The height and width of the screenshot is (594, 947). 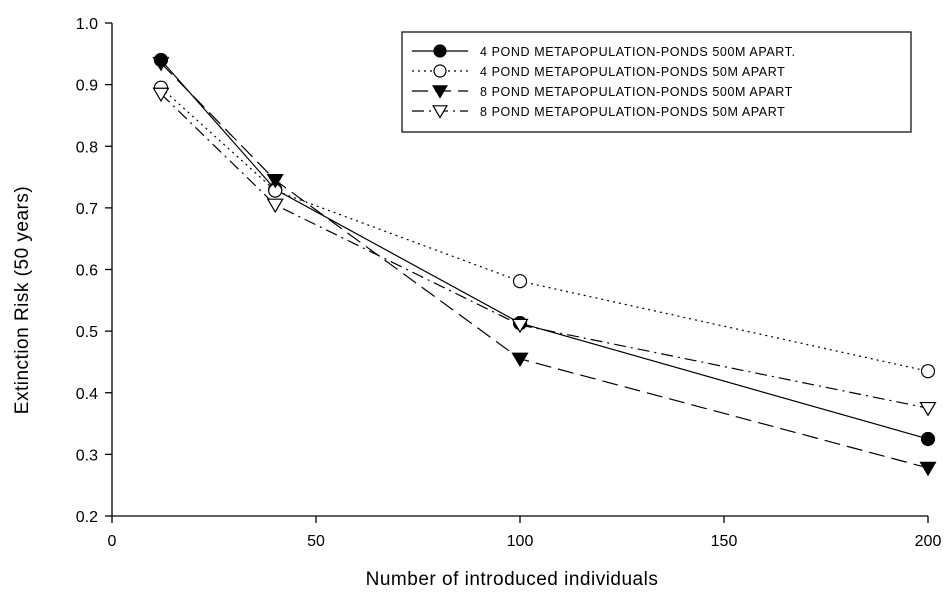 I want to click on legend-item: 8 POND METAPOPULATION-PONDS 500M APART, so click(x=602, y=92).